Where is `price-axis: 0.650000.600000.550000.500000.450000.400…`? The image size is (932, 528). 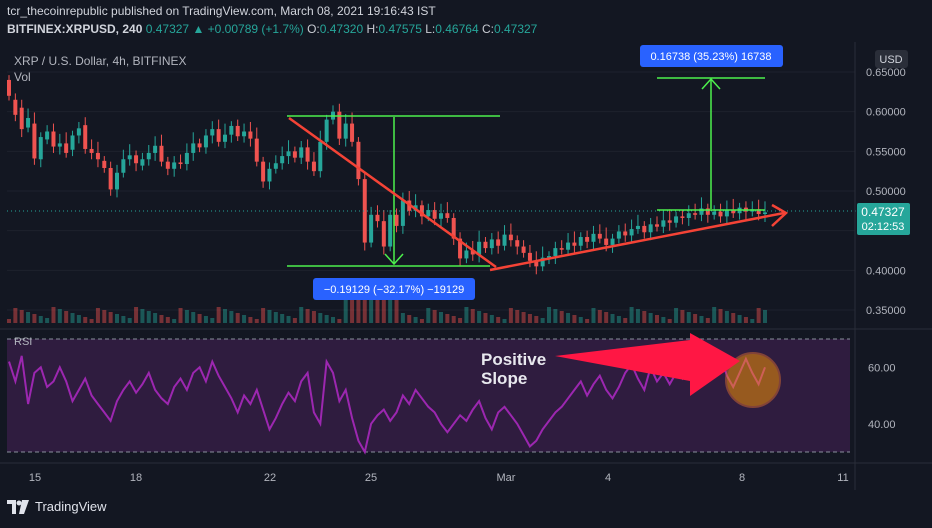 price-axis: 0.650000.600000.550000.500000.450000.400… is located at coordinates (886, 192).